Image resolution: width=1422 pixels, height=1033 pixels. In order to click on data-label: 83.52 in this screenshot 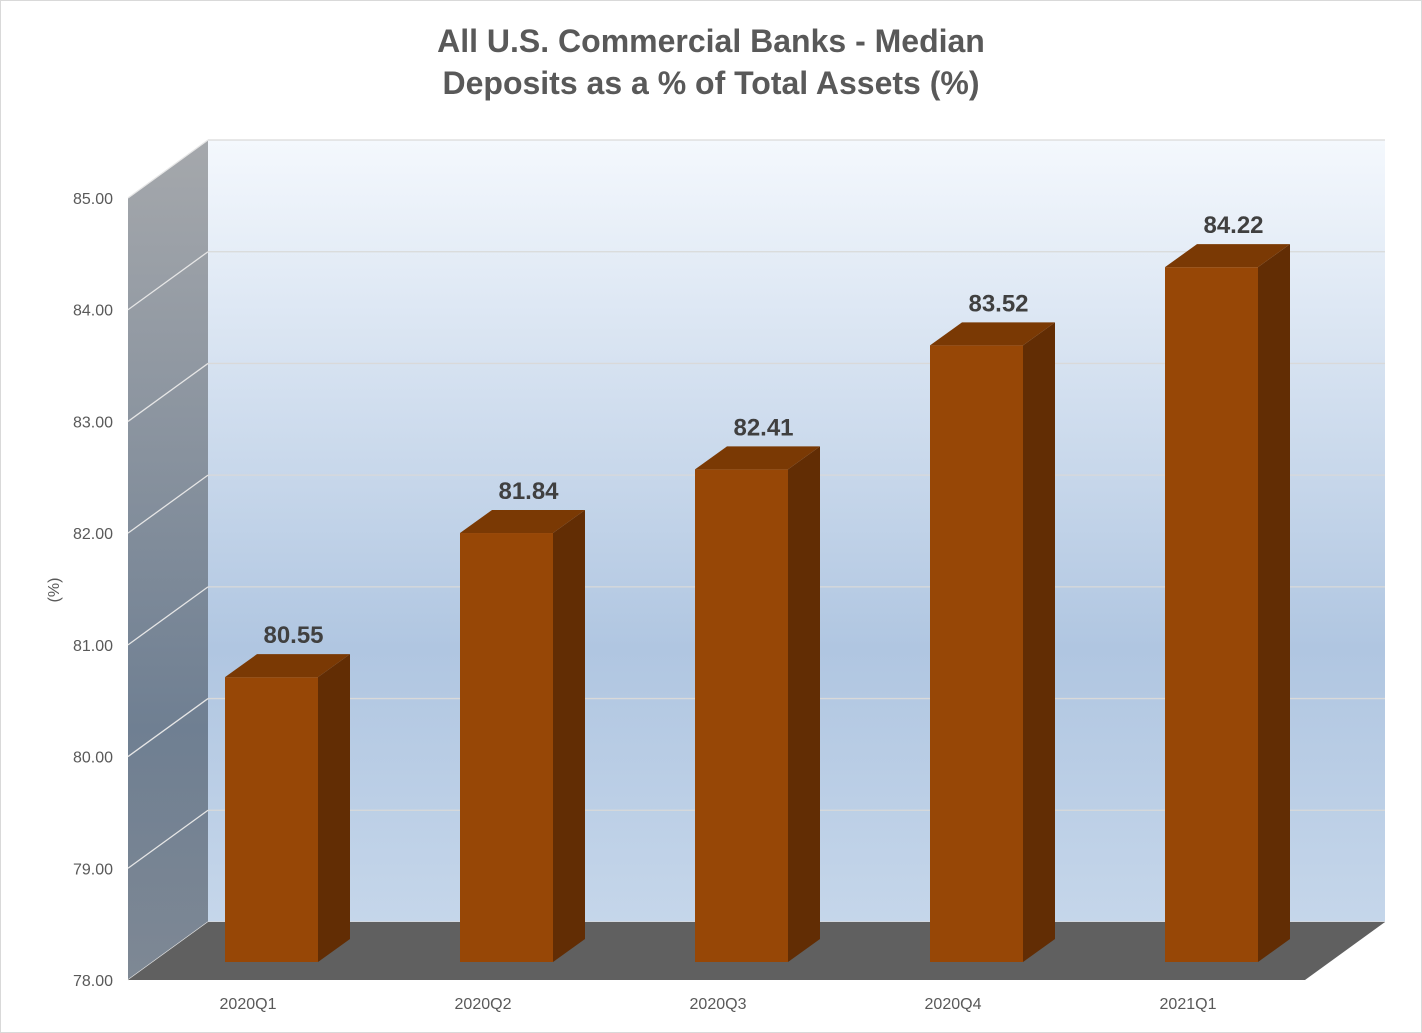, I will do `click(998, 303)`.